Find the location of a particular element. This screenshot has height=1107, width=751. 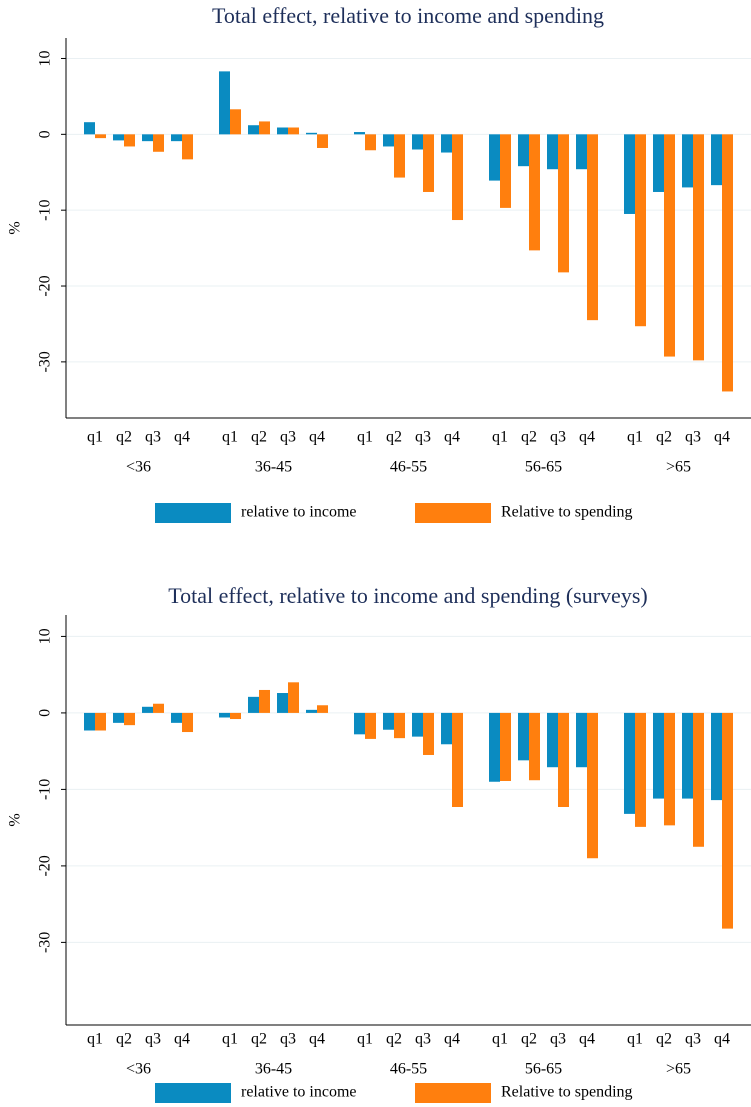

group-label: >65 is located at coordinates (678, 1069).